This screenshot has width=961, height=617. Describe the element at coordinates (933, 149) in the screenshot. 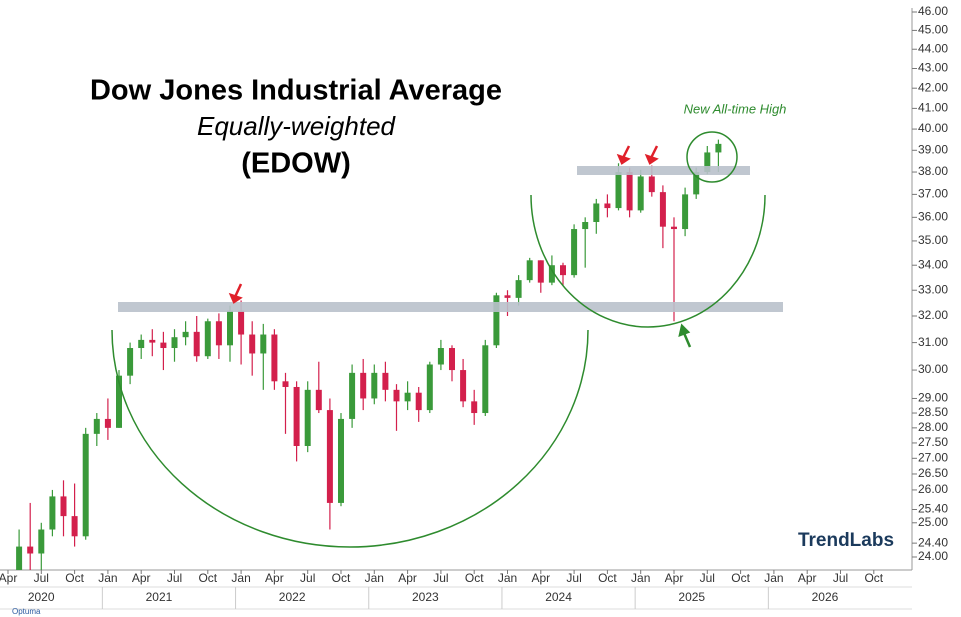

I see `y-tick-label: 39.00` at that location.